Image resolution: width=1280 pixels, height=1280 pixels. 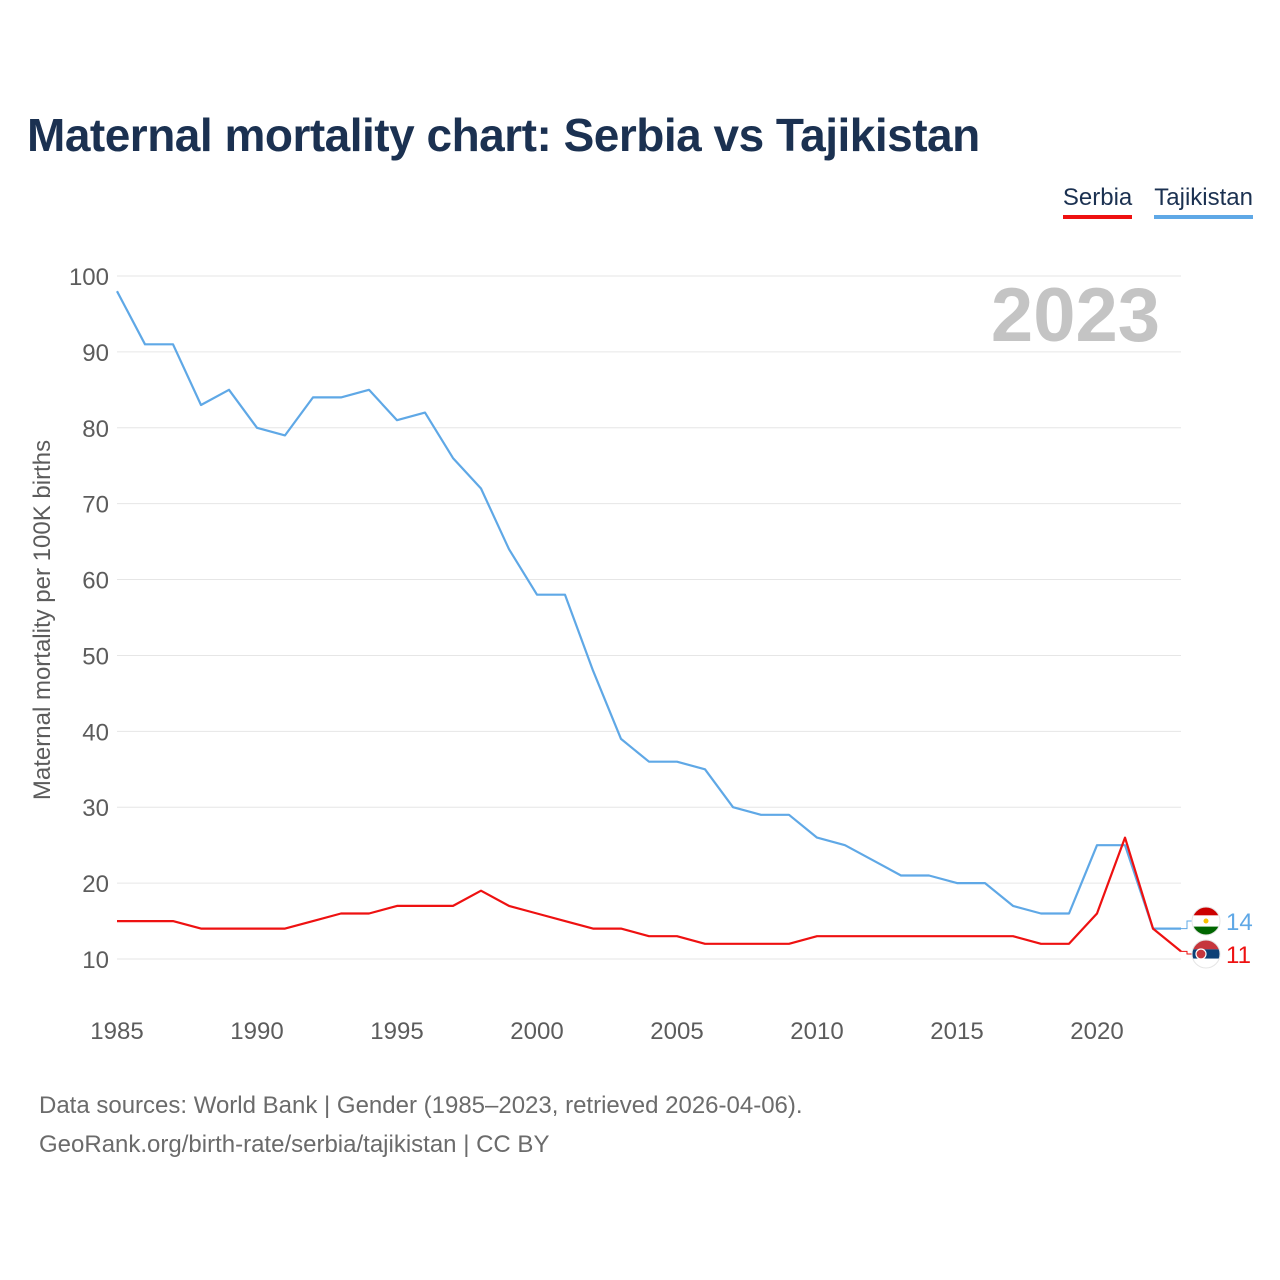 I want to click on x-tick-label-1985: 1985, so click(x=116, y=1031).